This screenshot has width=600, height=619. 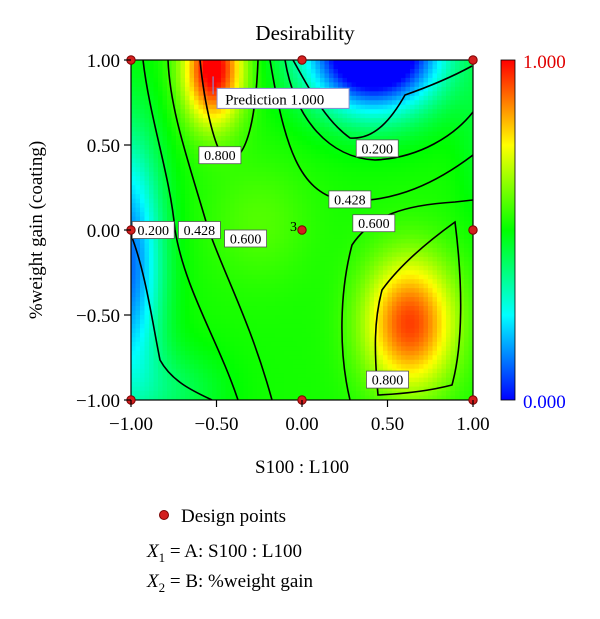 I want to click on x-tick-label: −1.00, so click(x=131, y=424).